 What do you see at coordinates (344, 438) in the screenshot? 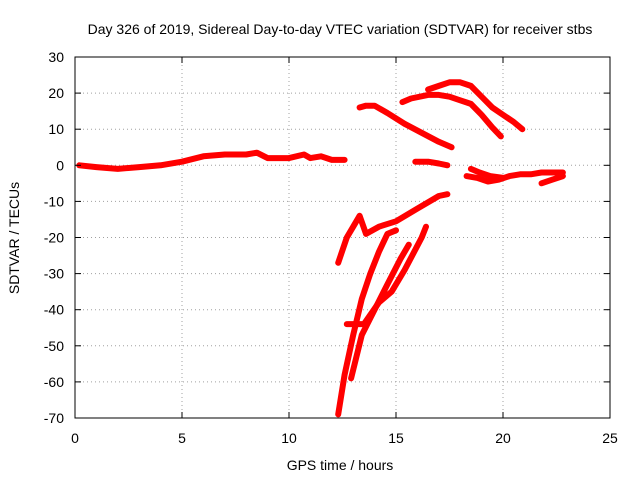
I see `x-tick-labels: 0 5 10 15 20 25` at bounding box center [344, 438].